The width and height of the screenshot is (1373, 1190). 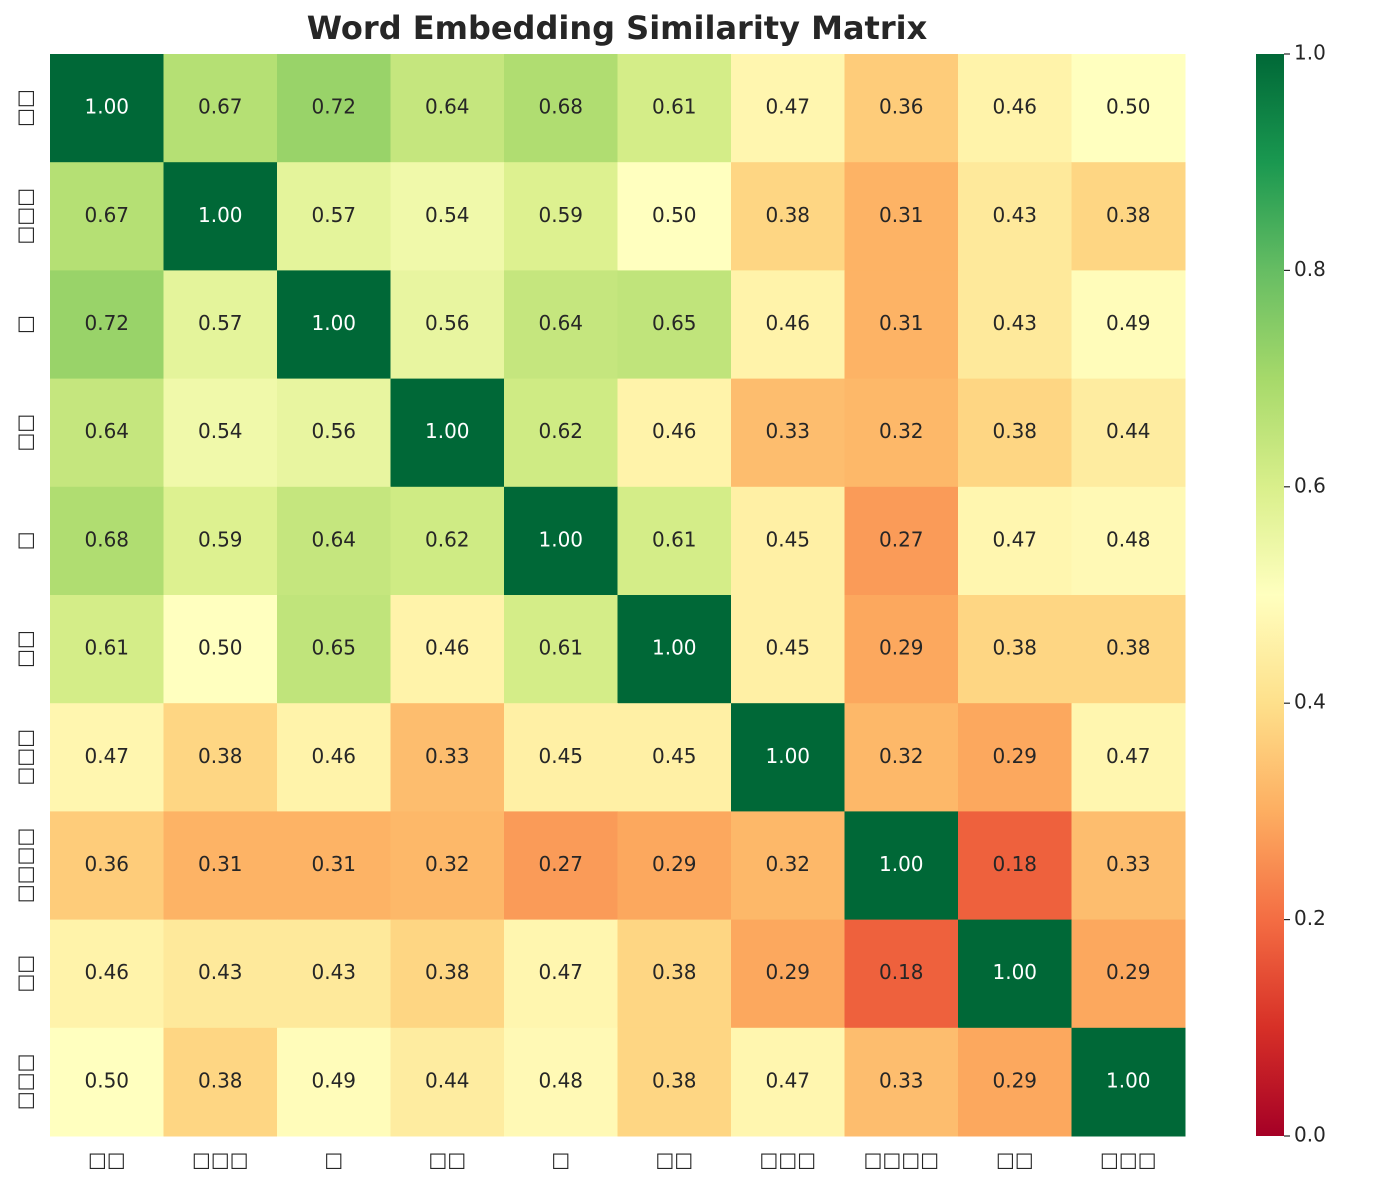 What do you see at coordinates (1310, 702) in the screenshot?
I see `colorbar-tick-label: 0.4` at bounding box center [1310, 702].